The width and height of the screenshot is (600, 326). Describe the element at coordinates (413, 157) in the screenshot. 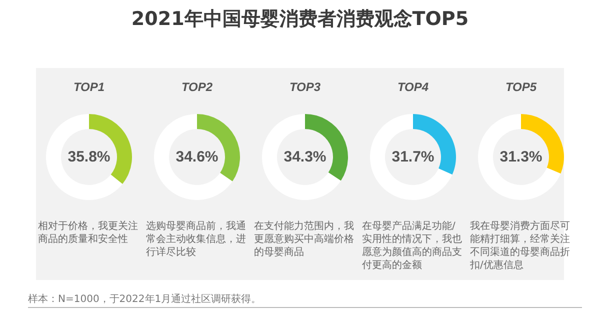

I see `data-label: 31.7%` at that location.